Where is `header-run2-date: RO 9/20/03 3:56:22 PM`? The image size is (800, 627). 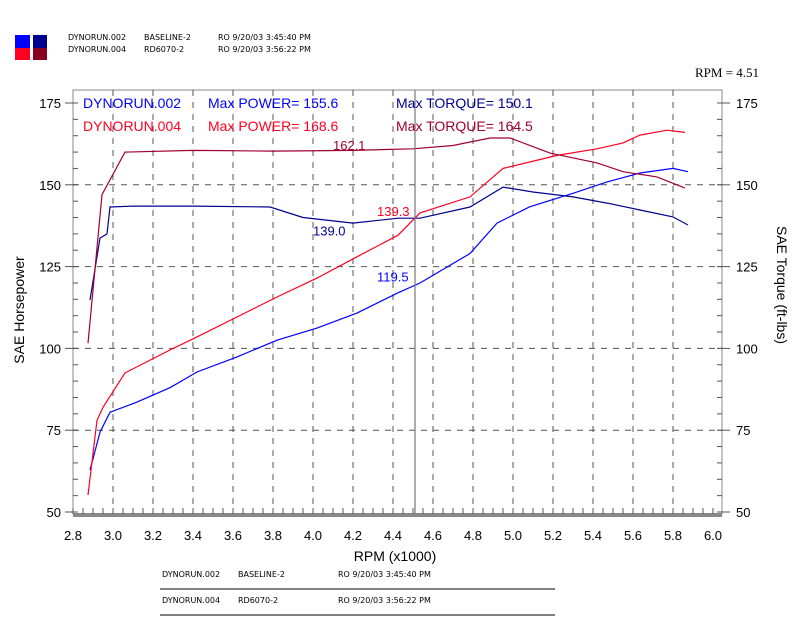 header-run2-date: RO 9/20/03 3:56:22 PM is located at coordinates (264, 49).